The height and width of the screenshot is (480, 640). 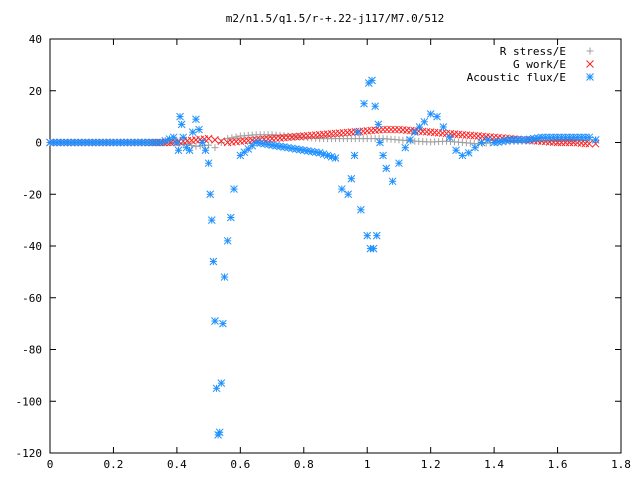 What do you see at coordinates (29, 453) in the screenshot?
I see `y-tick-label: -120` at bounding box center [29, 453].